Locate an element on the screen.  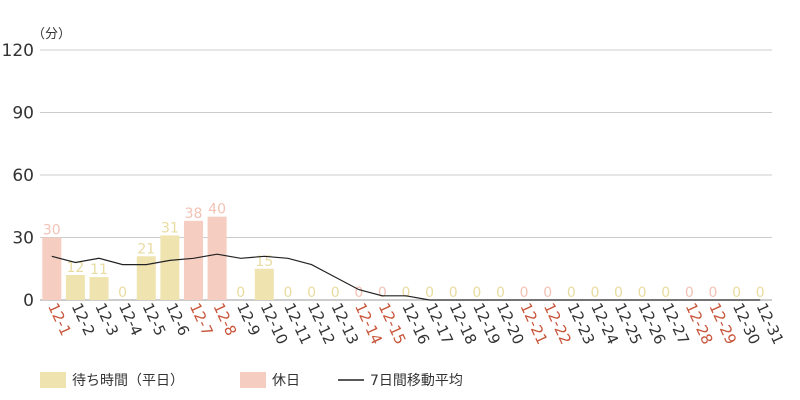
data-label: 30 is located at coordinates (52, 231).